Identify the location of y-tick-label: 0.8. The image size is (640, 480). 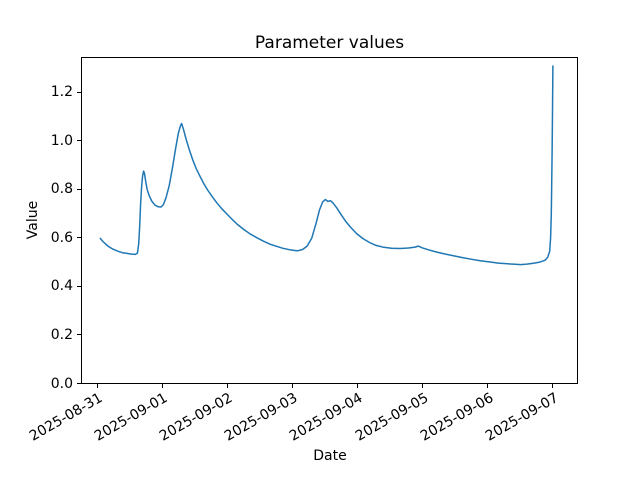
(61, 189).